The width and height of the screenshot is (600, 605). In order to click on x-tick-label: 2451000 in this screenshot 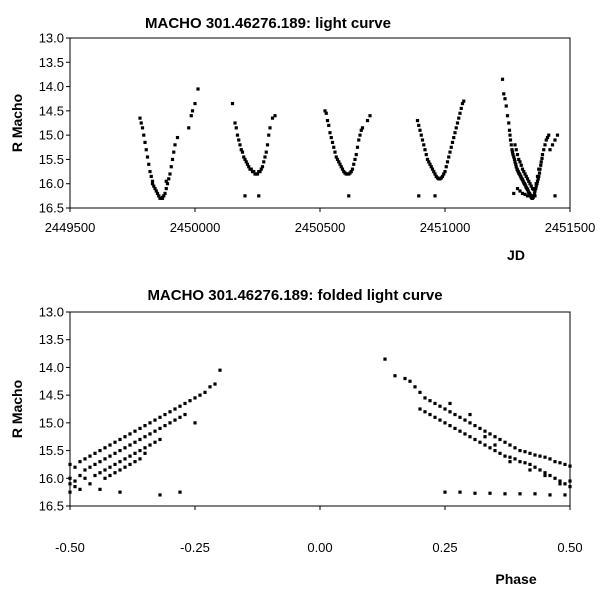, I will do `click(445, 227)`.